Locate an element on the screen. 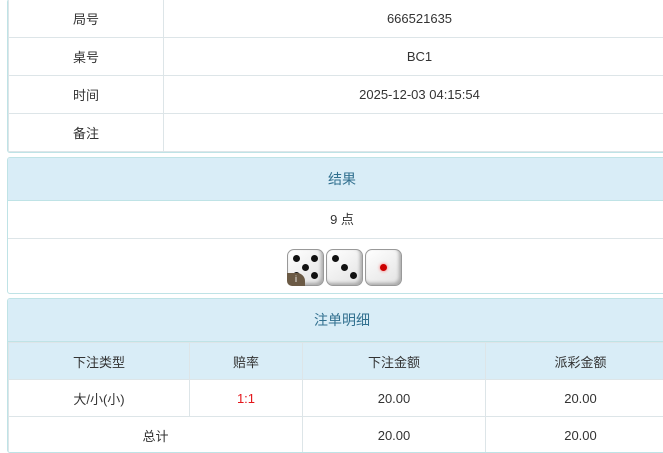  bet-detail-title: 注单明细 is located at coordinates (335, 320).